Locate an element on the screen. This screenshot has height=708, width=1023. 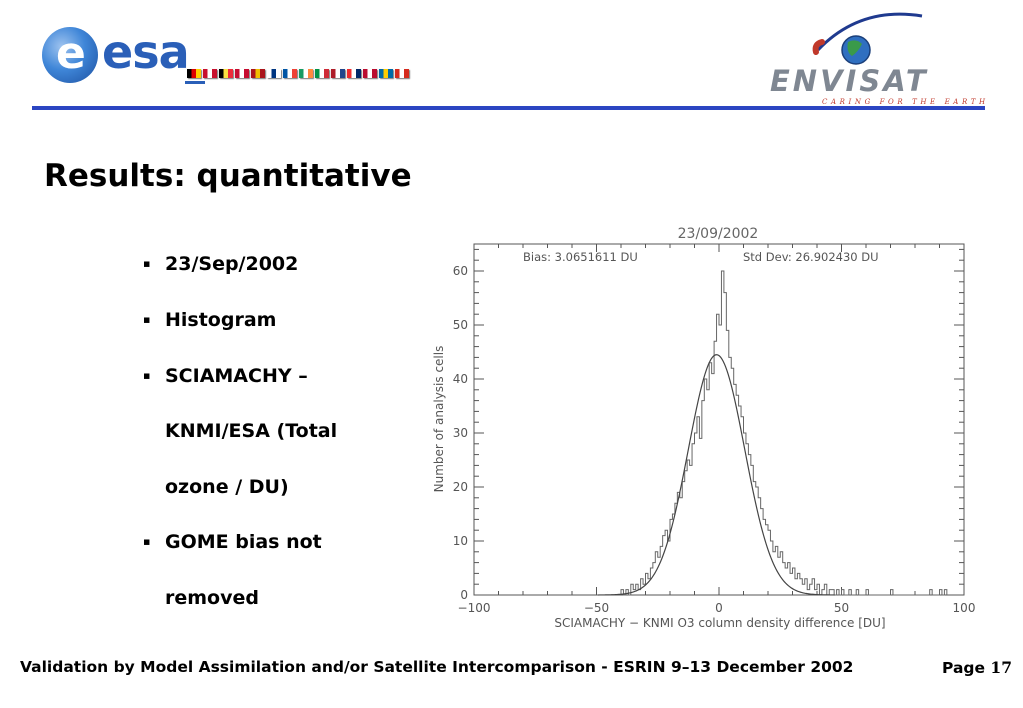
bullet-item-sciamachy: ▪ SCIAMACHY – is located at coordinates (225, 376).